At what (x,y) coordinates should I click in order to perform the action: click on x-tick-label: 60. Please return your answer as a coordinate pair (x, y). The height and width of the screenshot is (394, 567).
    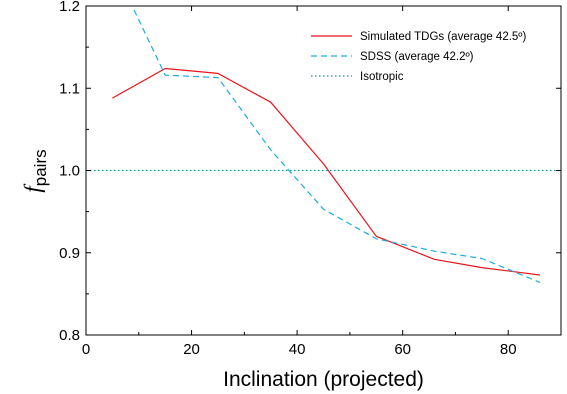
    Looking at the image, I should click on (402, 349).